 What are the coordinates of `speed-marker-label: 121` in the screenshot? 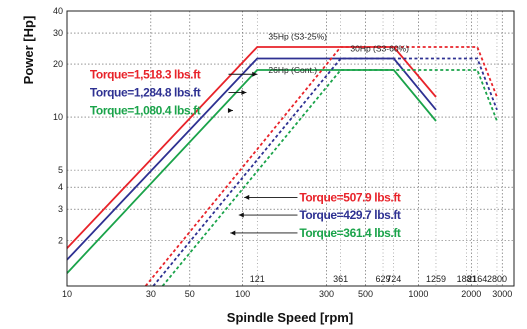 It's located at (257, 279).